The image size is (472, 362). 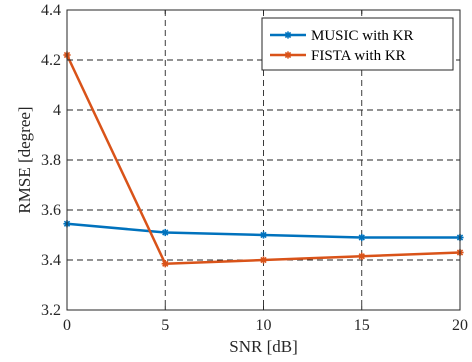 I want to click on legend-marker-music, so click(x=288, y=35).